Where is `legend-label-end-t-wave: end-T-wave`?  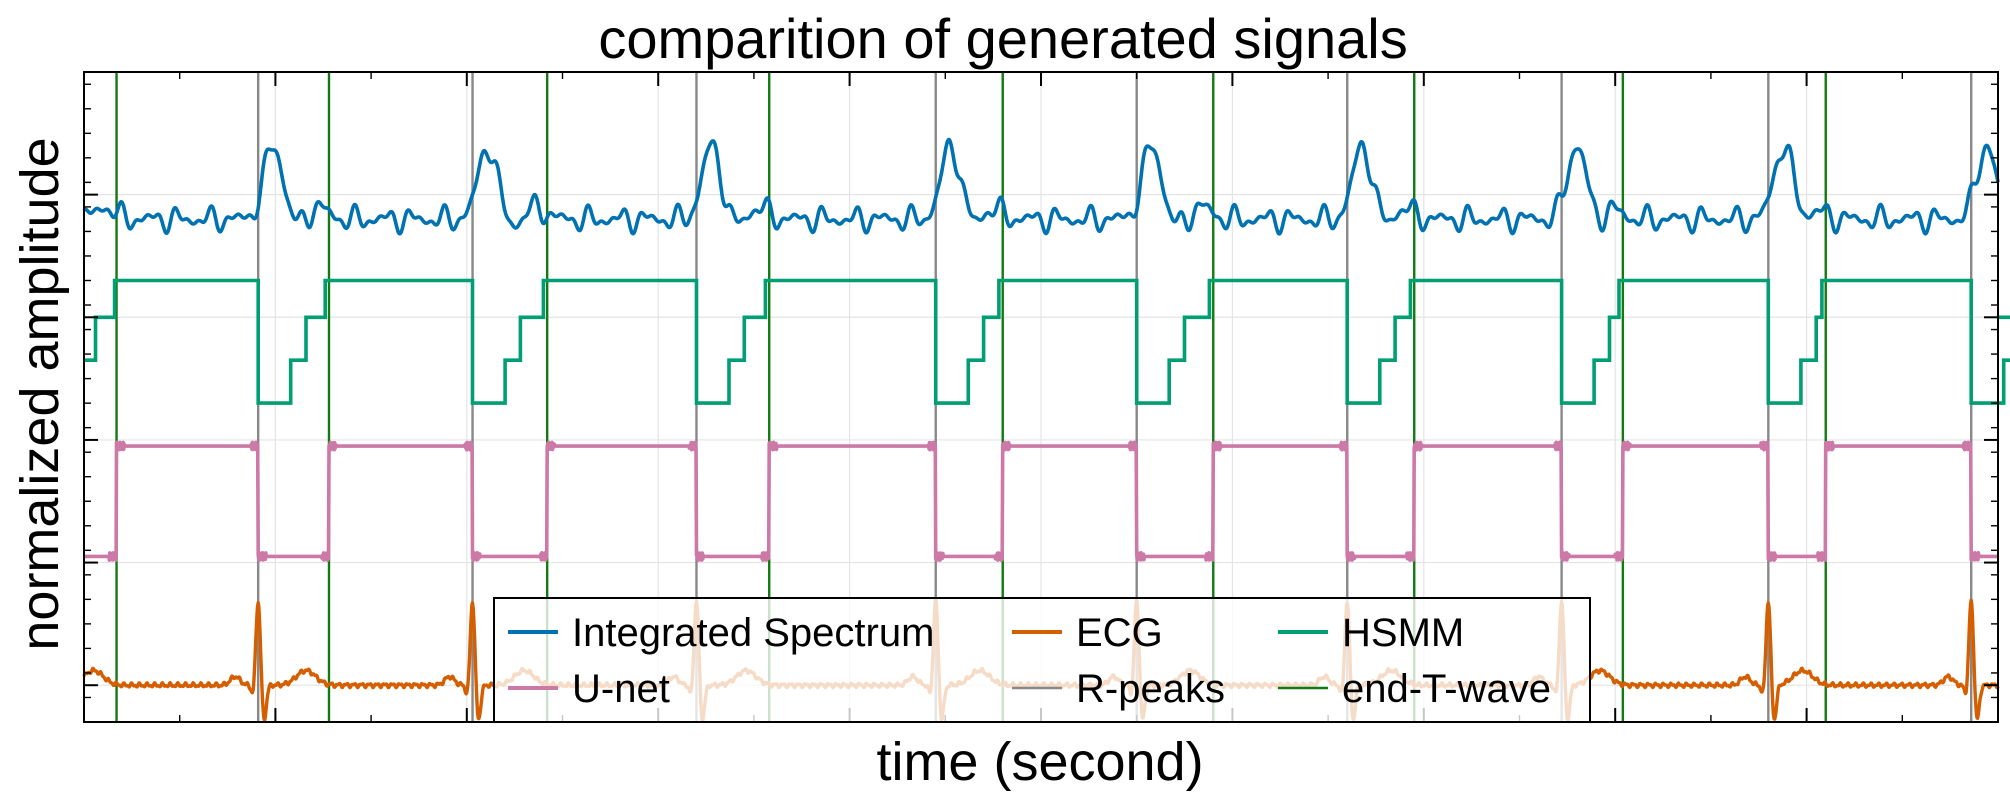 legend-label-end-t-wave: end-T-wave is located at coordinates (1446, 689).